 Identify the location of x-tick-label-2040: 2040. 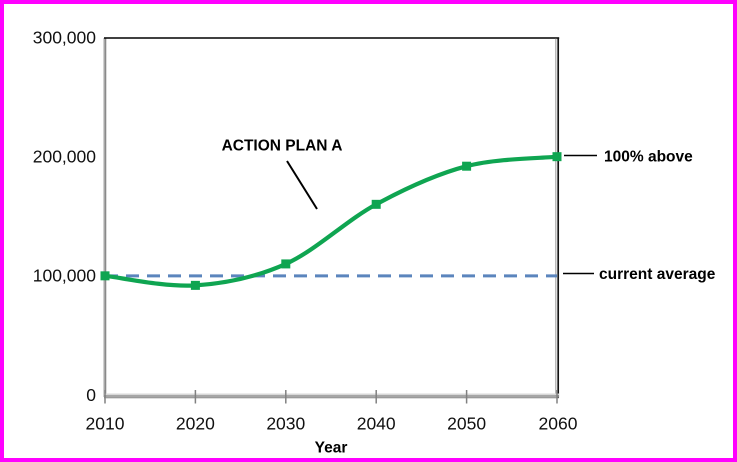
(376, 424).